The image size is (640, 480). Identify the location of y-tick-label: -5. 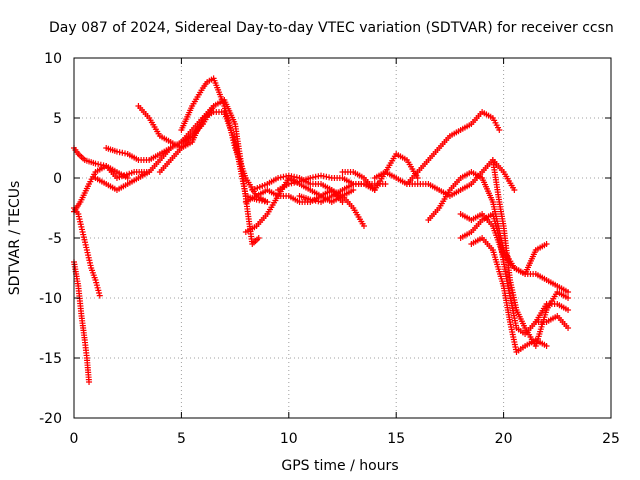
(55, 239).